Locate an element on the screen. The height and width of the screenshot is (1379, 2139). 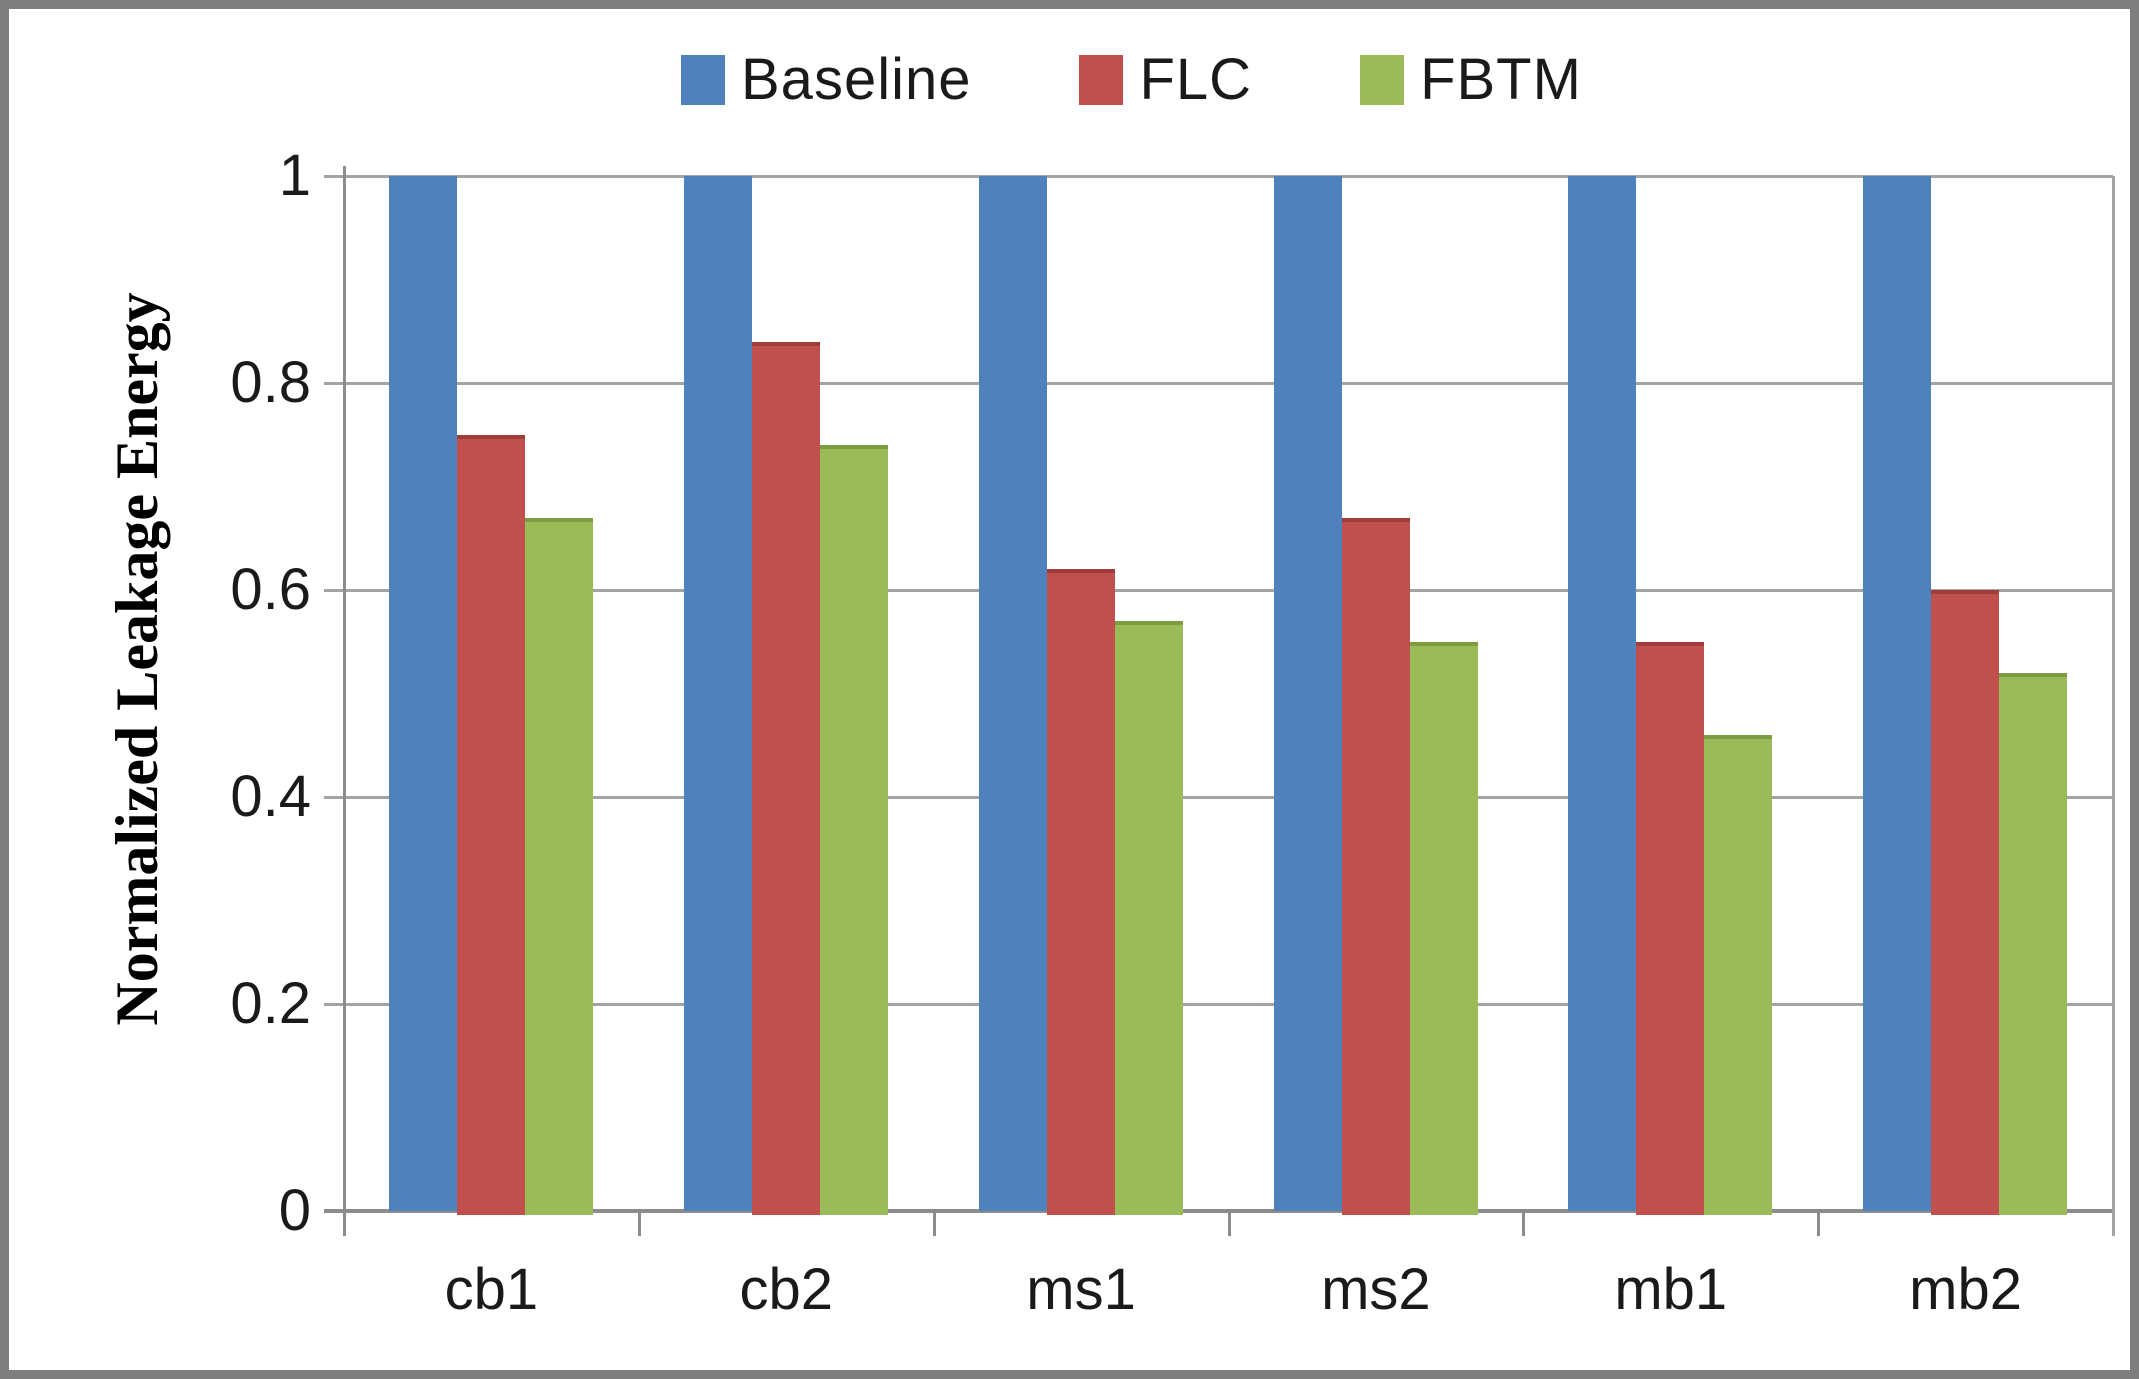
legend-item-fbtm: FBTM is located at coordinates (1471, 80).